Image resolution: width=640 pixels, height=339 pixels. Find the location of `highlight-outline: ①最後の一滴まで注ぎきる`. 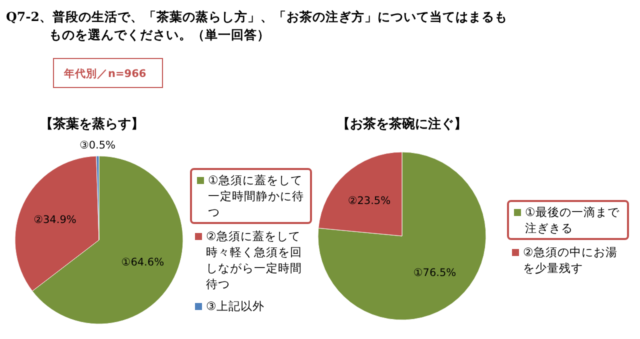

highlight-outline: ①最後の一滴まで注ぎきる is located at coordinates (568, 220).